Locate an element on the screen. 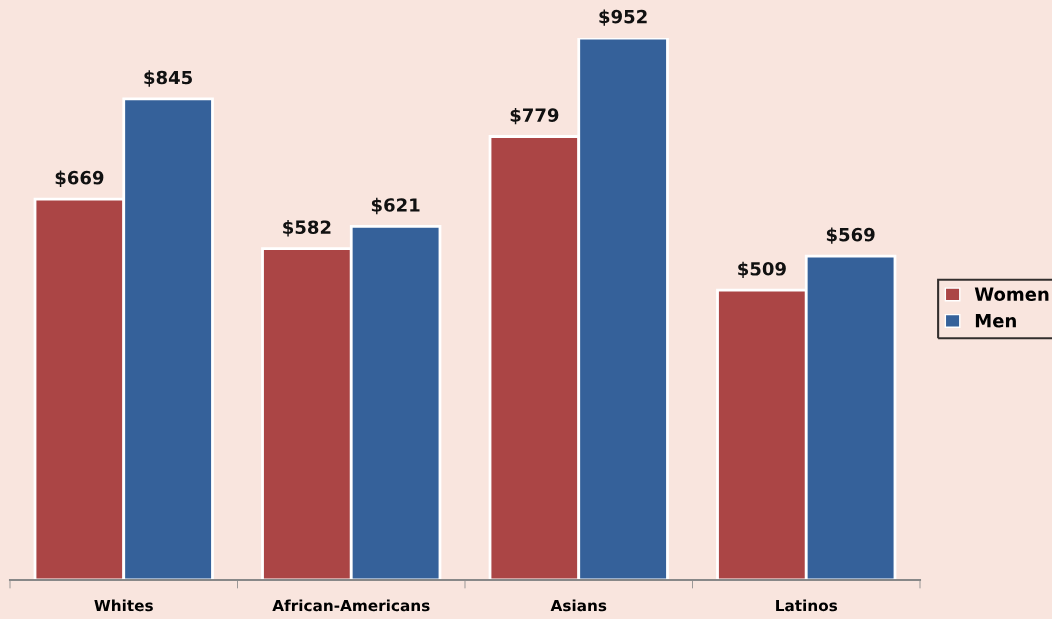 This screenshot has height=619, width=1052. legend-label: Women is located at coordinates (1011, 294).